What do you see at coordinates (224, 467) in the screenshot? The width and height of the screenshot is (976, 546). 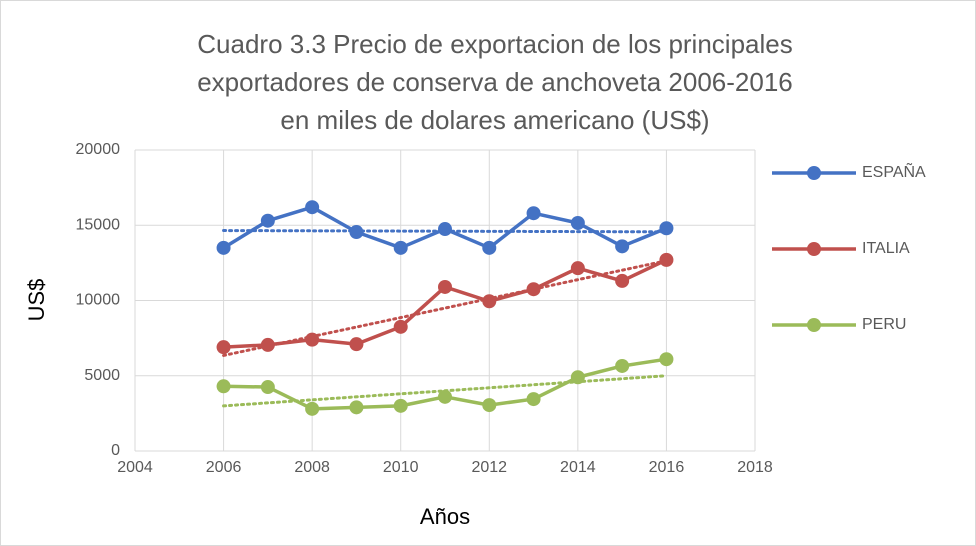 I see `x-tick-label: 2006` at bounding box center [224, 467].